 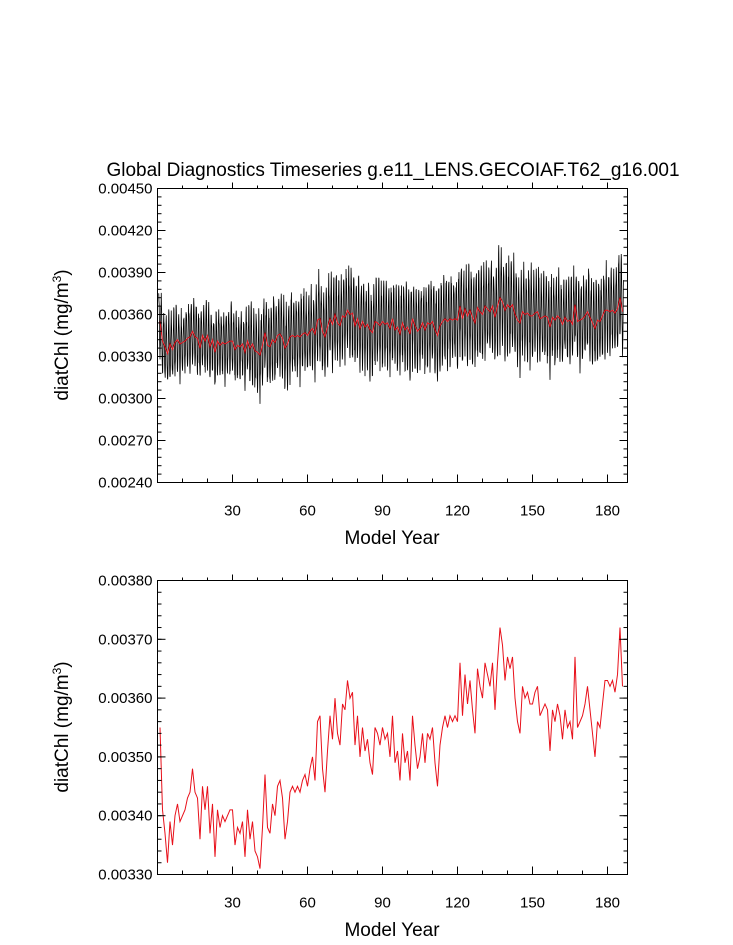 I want to click on top-y-tick-label: 0.00240, so click(x=125, y=483).